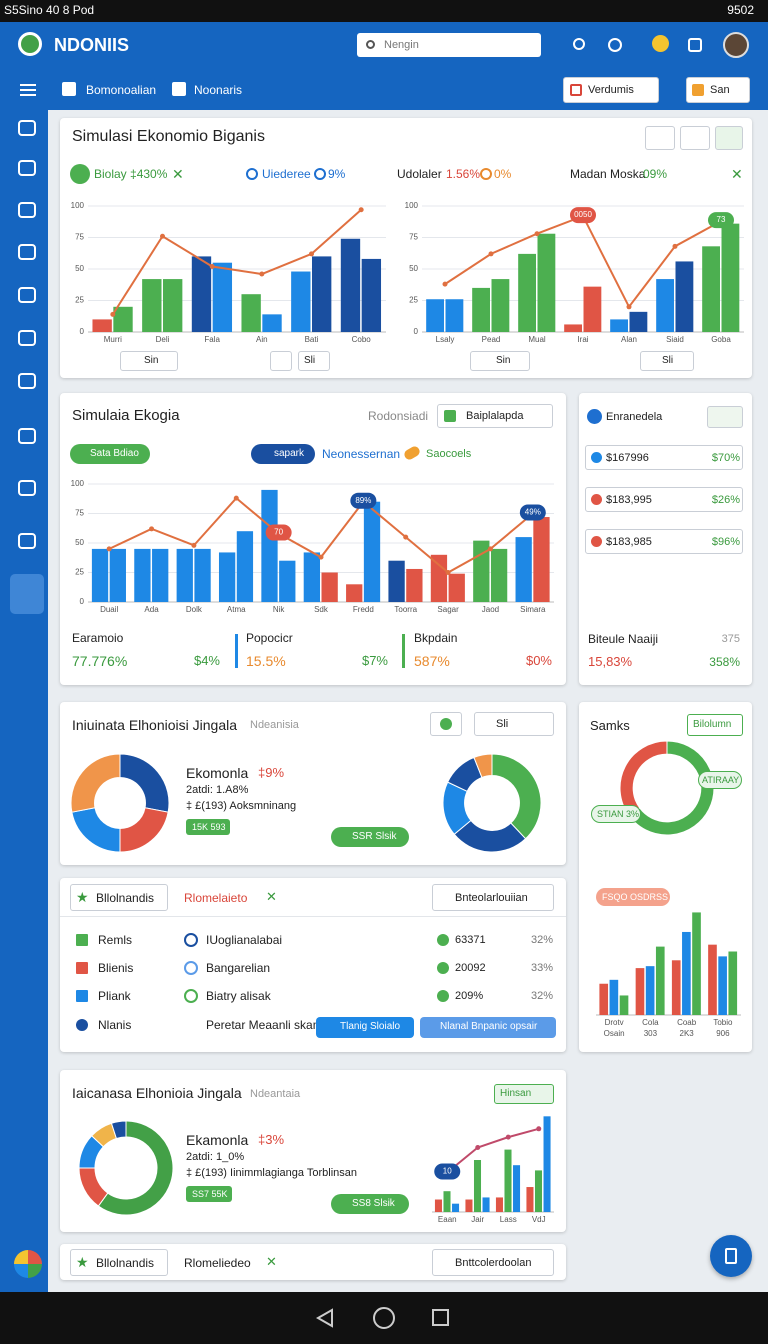 The image size is (768, 1344). What do you see at coordinates (218, 90) in the screenshot?
I see `toolbar-tab: Noonaris` at bounding box center [218, 90].